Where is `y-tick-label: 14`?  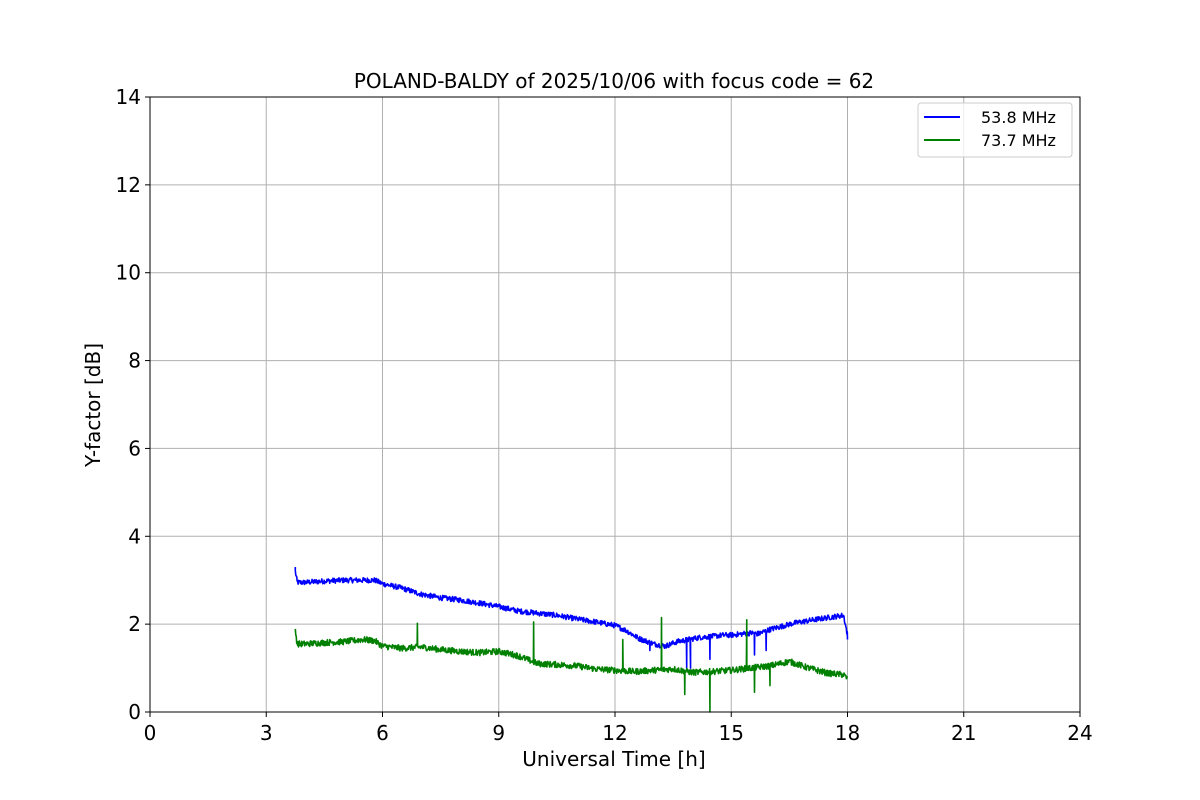 y-tick-label: 14 is located at coordinates (128, 97).